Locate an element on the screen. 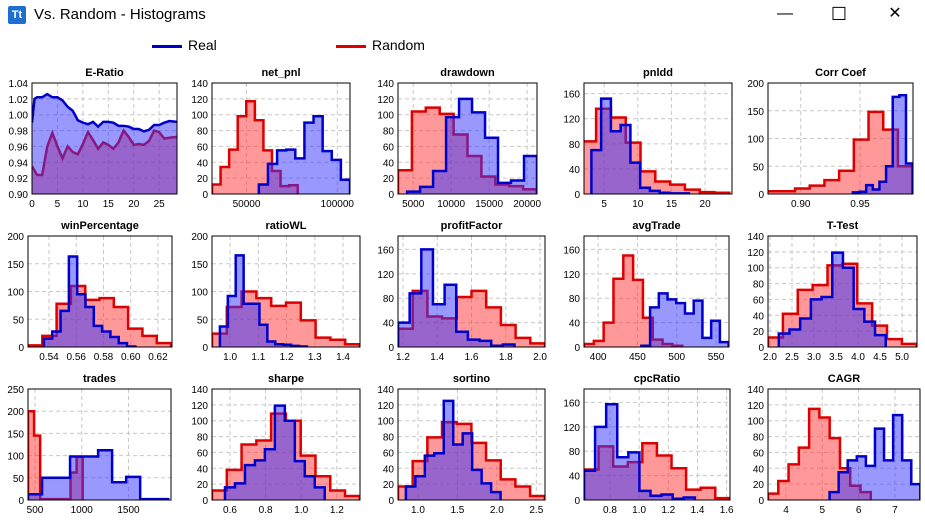 The width and height of the screenshot is (925, 520). x-tick-label: 4 is located at coordinates (786, 510).